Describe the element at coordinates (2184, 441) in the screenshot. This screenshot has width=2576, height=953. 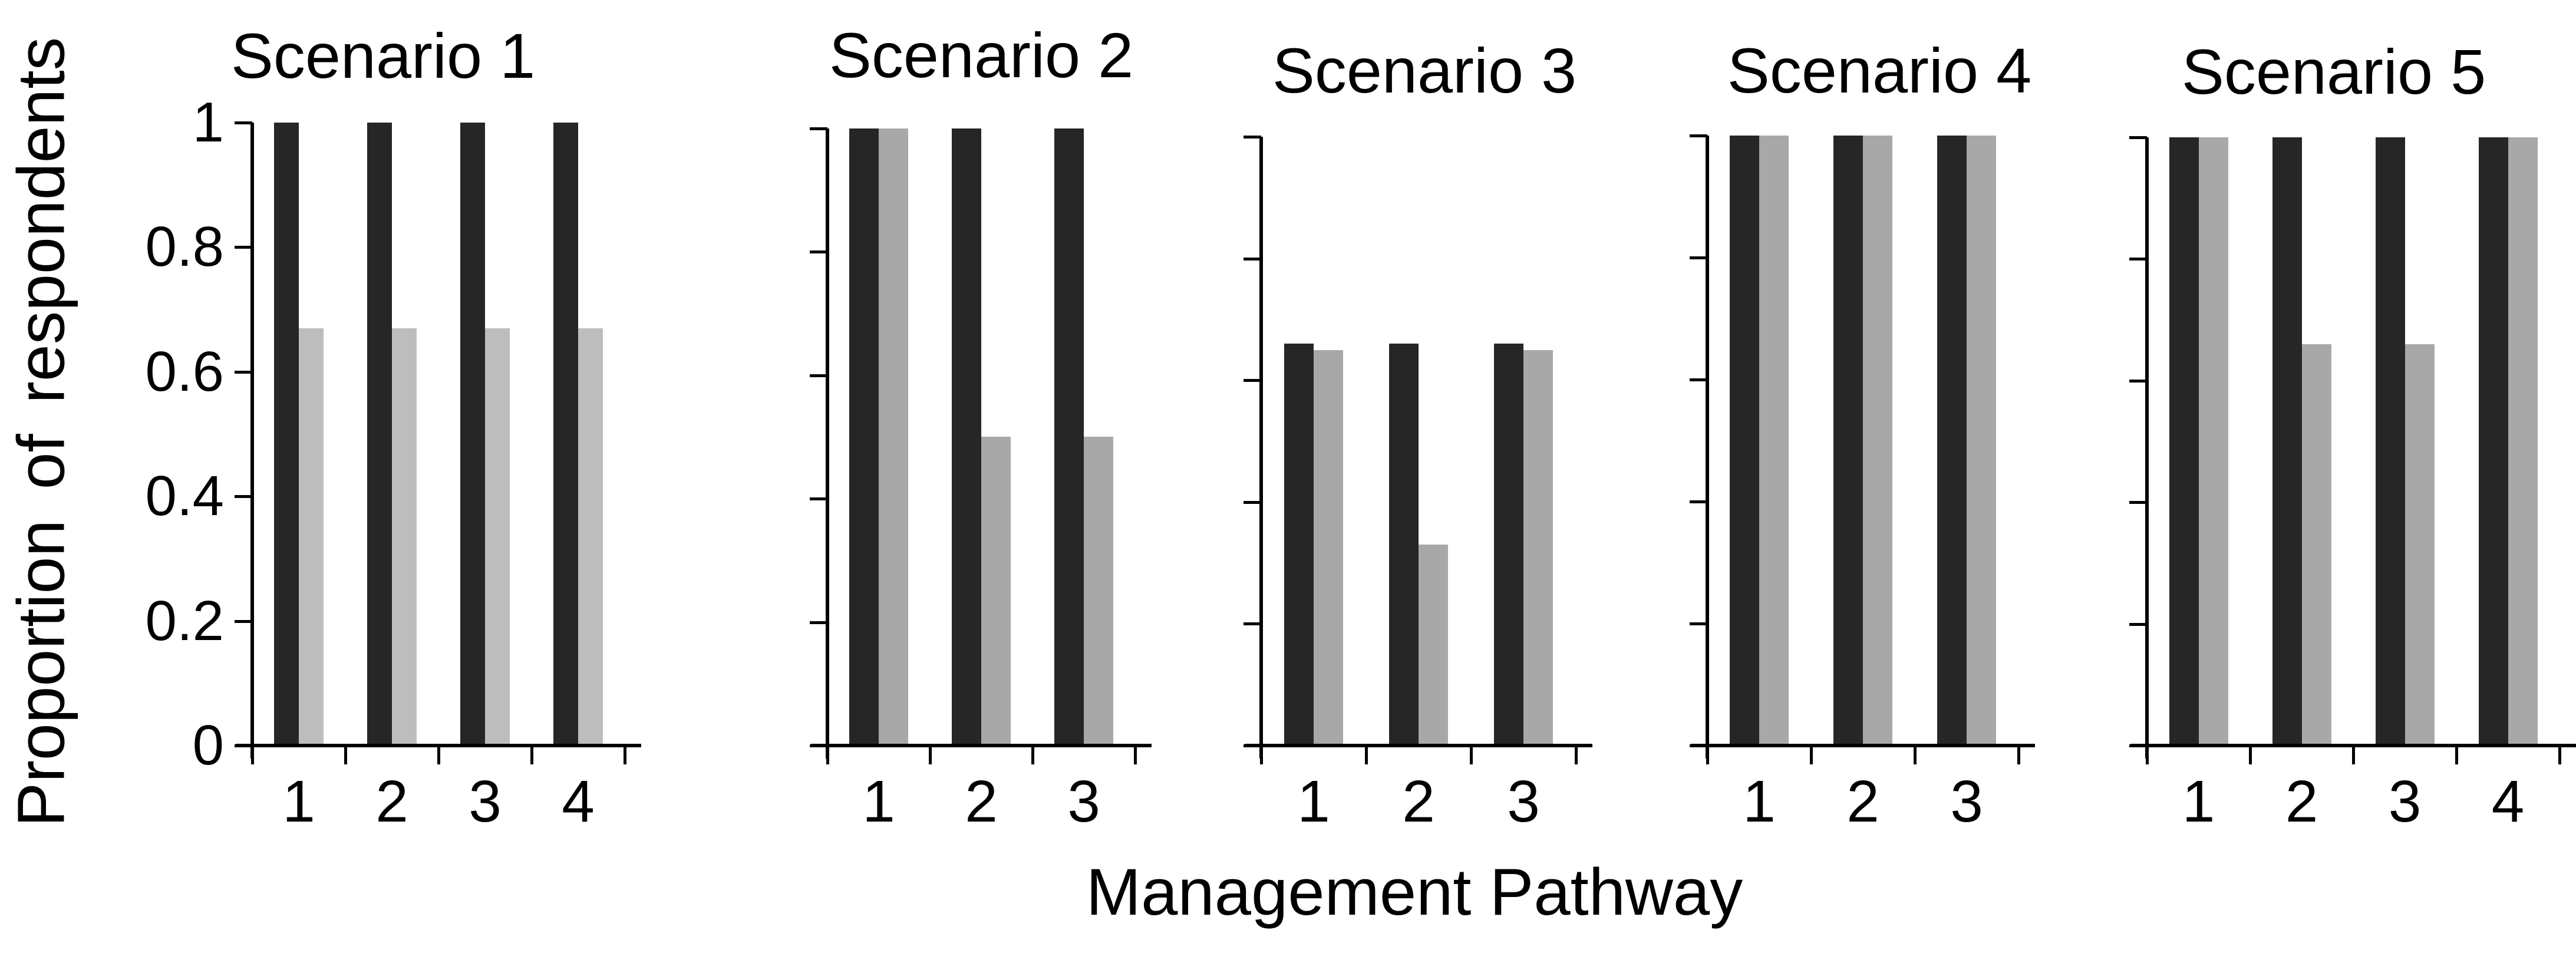
I see `bar-s5-g1-black` at that location.